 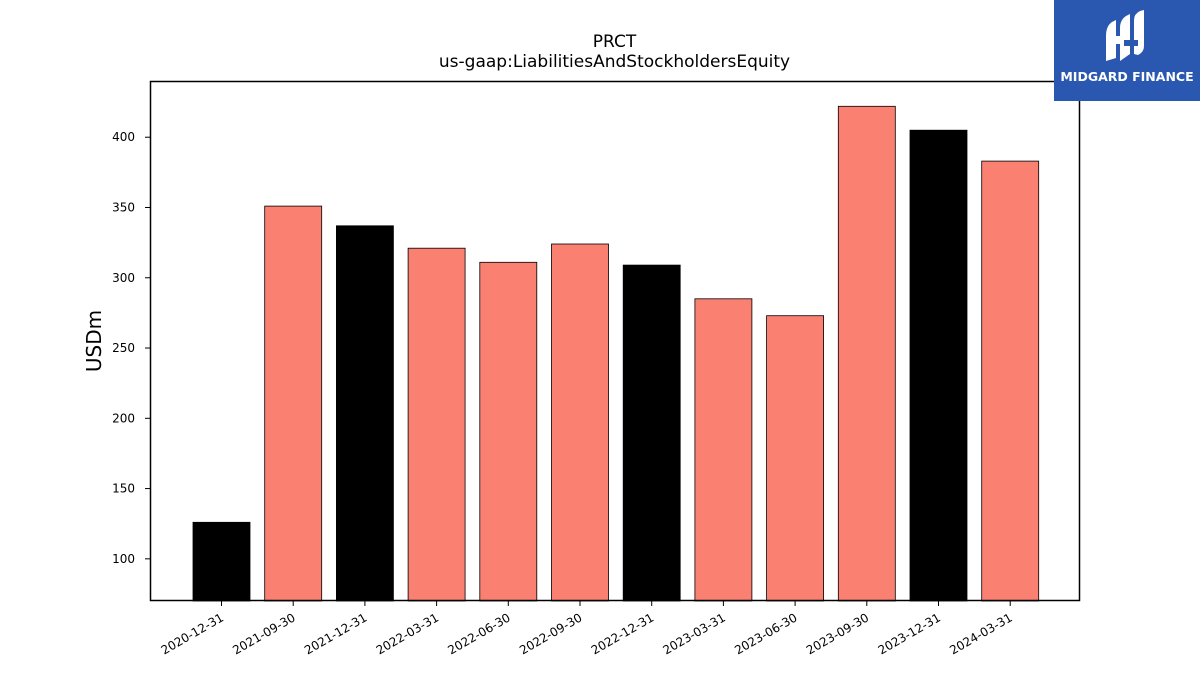 I want to click on y-tick-label: 300, so click(x=123, y=278).